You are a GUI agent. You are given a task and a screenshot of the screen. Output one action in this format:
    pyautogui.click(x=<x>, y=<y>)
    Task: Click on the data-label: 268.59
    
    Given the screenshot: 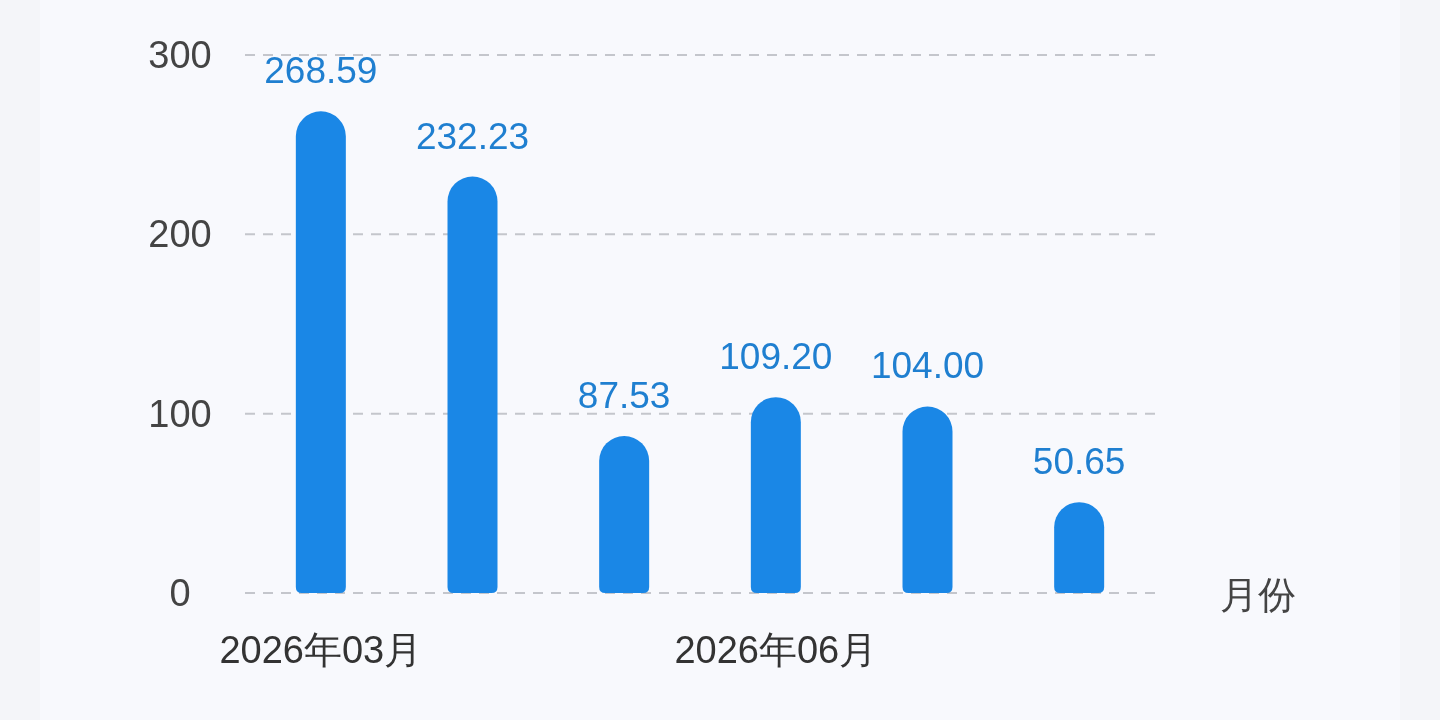 What is the action you would take?
    pyautogui.click(x=321, y=71)
    